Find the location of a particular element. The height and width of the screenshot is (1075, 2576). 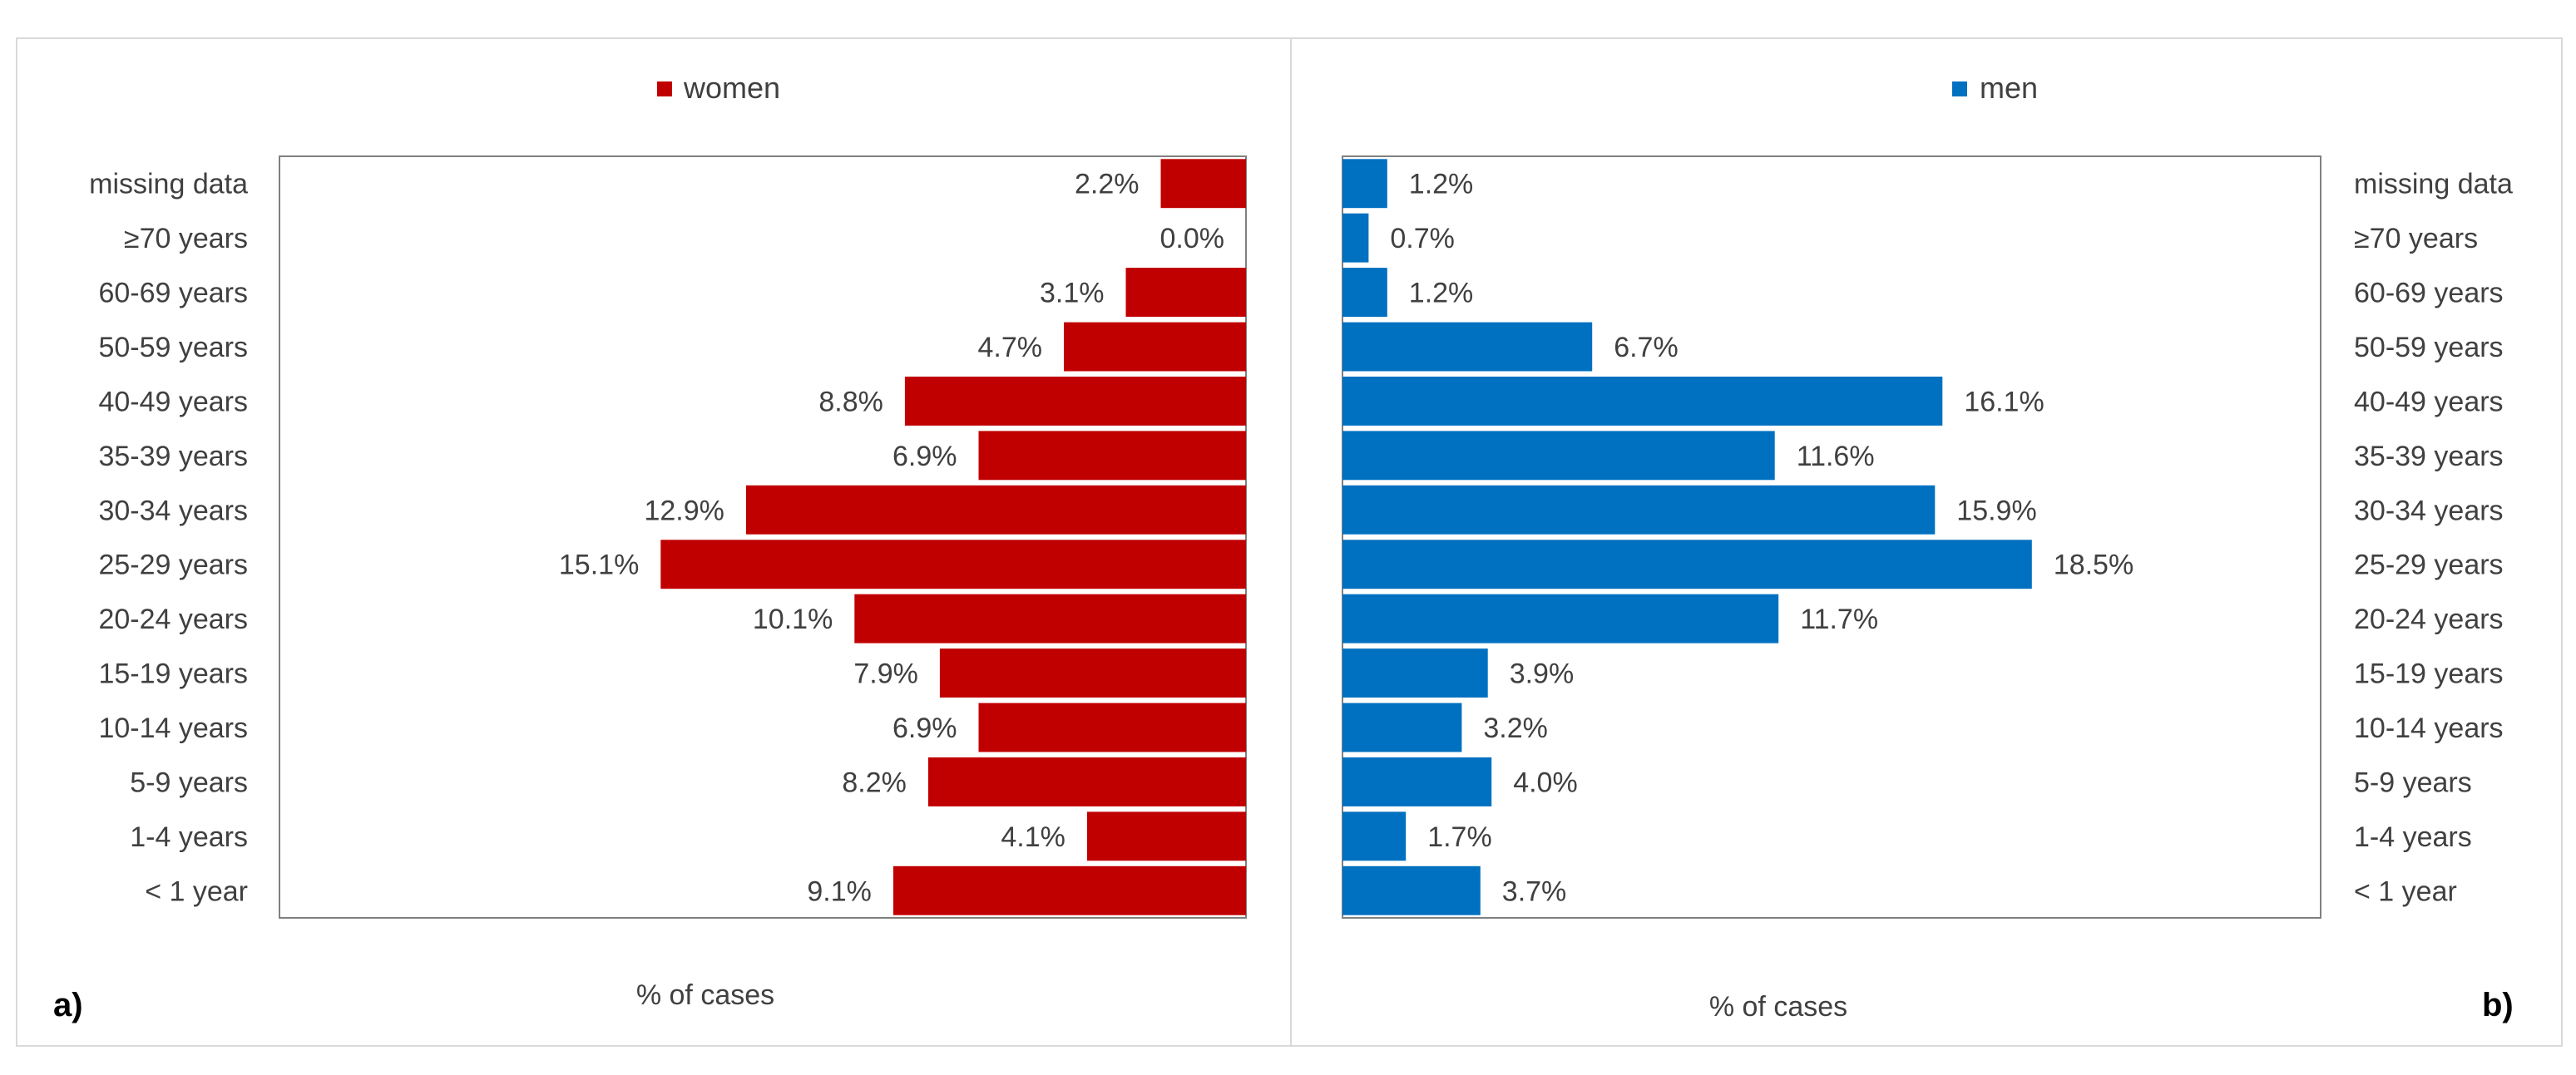

men-value-label: 6.7% is located at coordinates (1646, 347).